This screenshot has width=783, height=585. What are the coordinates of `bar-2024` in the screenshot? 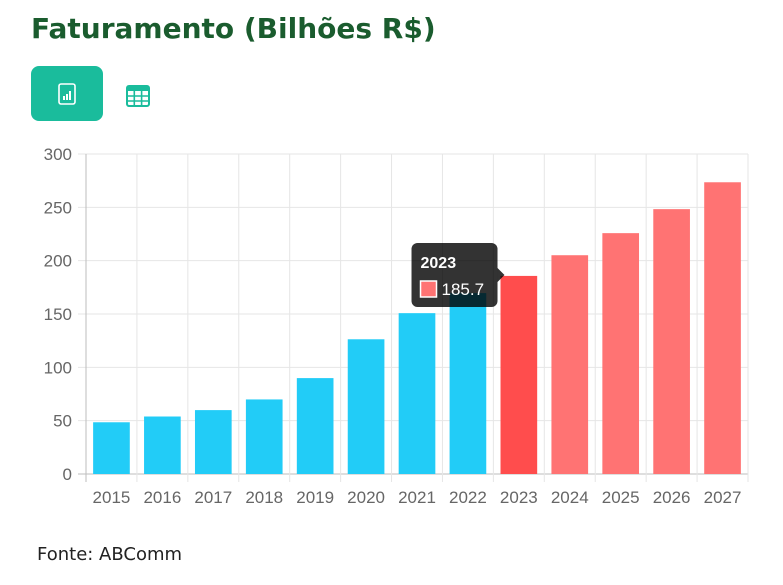 It's located at (570, 364).